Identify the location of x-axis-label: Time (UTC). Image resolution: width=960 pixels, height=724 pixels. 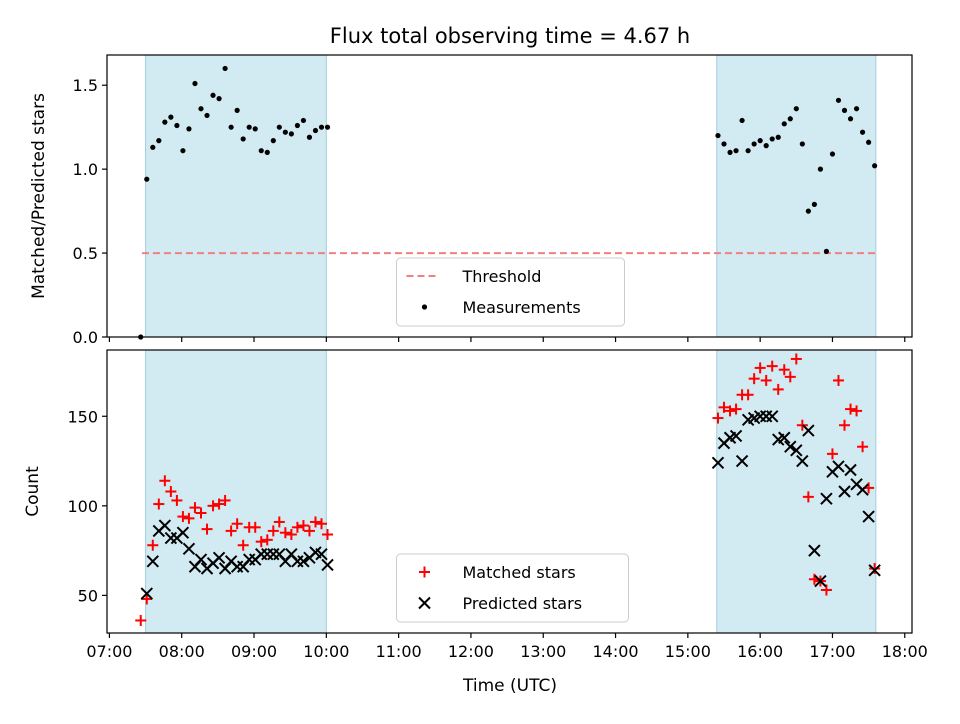
(509, 686).